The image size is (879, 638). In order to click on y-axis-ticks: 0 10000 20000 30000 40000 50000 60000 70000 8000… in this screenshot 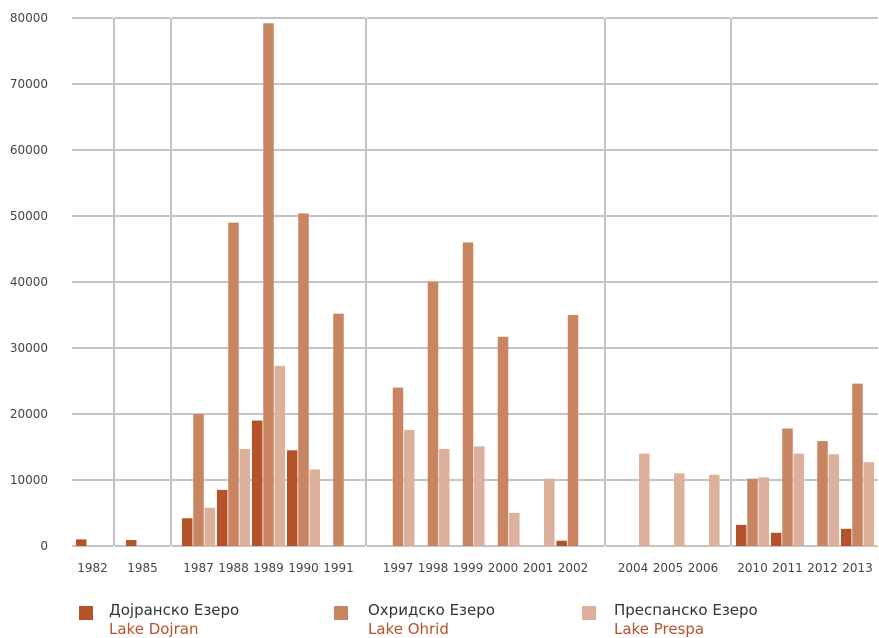, I will do `click(29, 282)`.